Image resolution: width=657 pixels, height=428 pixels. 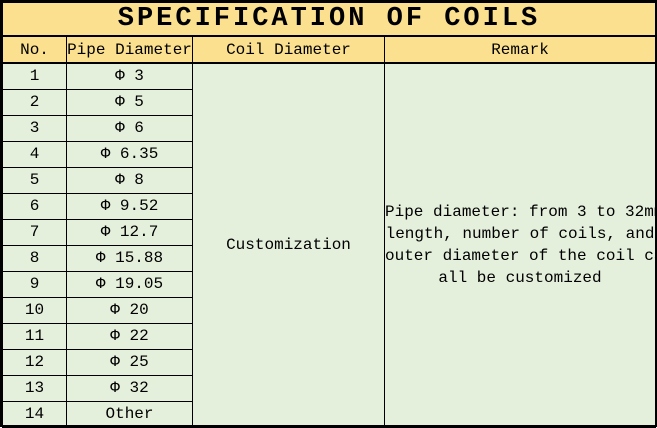 What do you see at coordinates (329, 206) in the screenshot?
I see `table-row: 6 Φ 9.52` at bounding box center [329, 206].